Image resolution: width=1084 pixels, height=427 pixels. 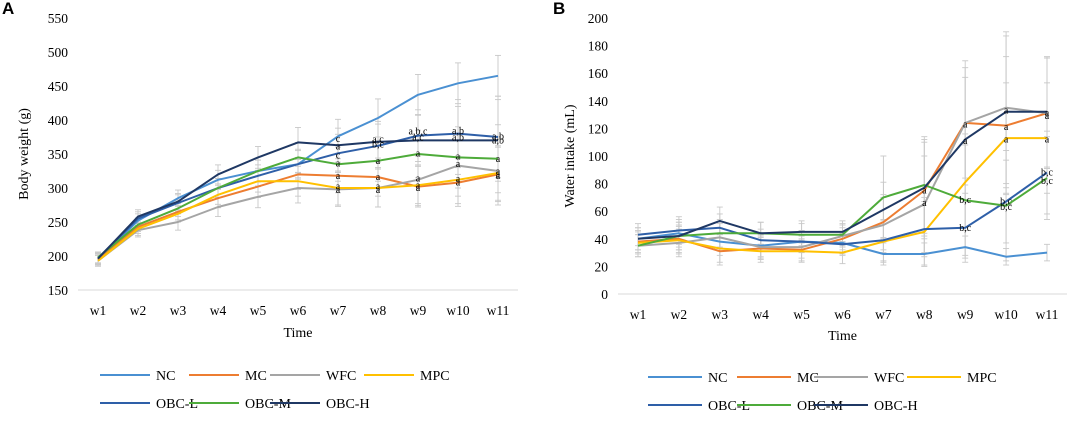 What do you see at coordinates (297, 333) in the screenshot?
I see `panel-a-x-axis-title: Time` at bounding box center [297, 333].